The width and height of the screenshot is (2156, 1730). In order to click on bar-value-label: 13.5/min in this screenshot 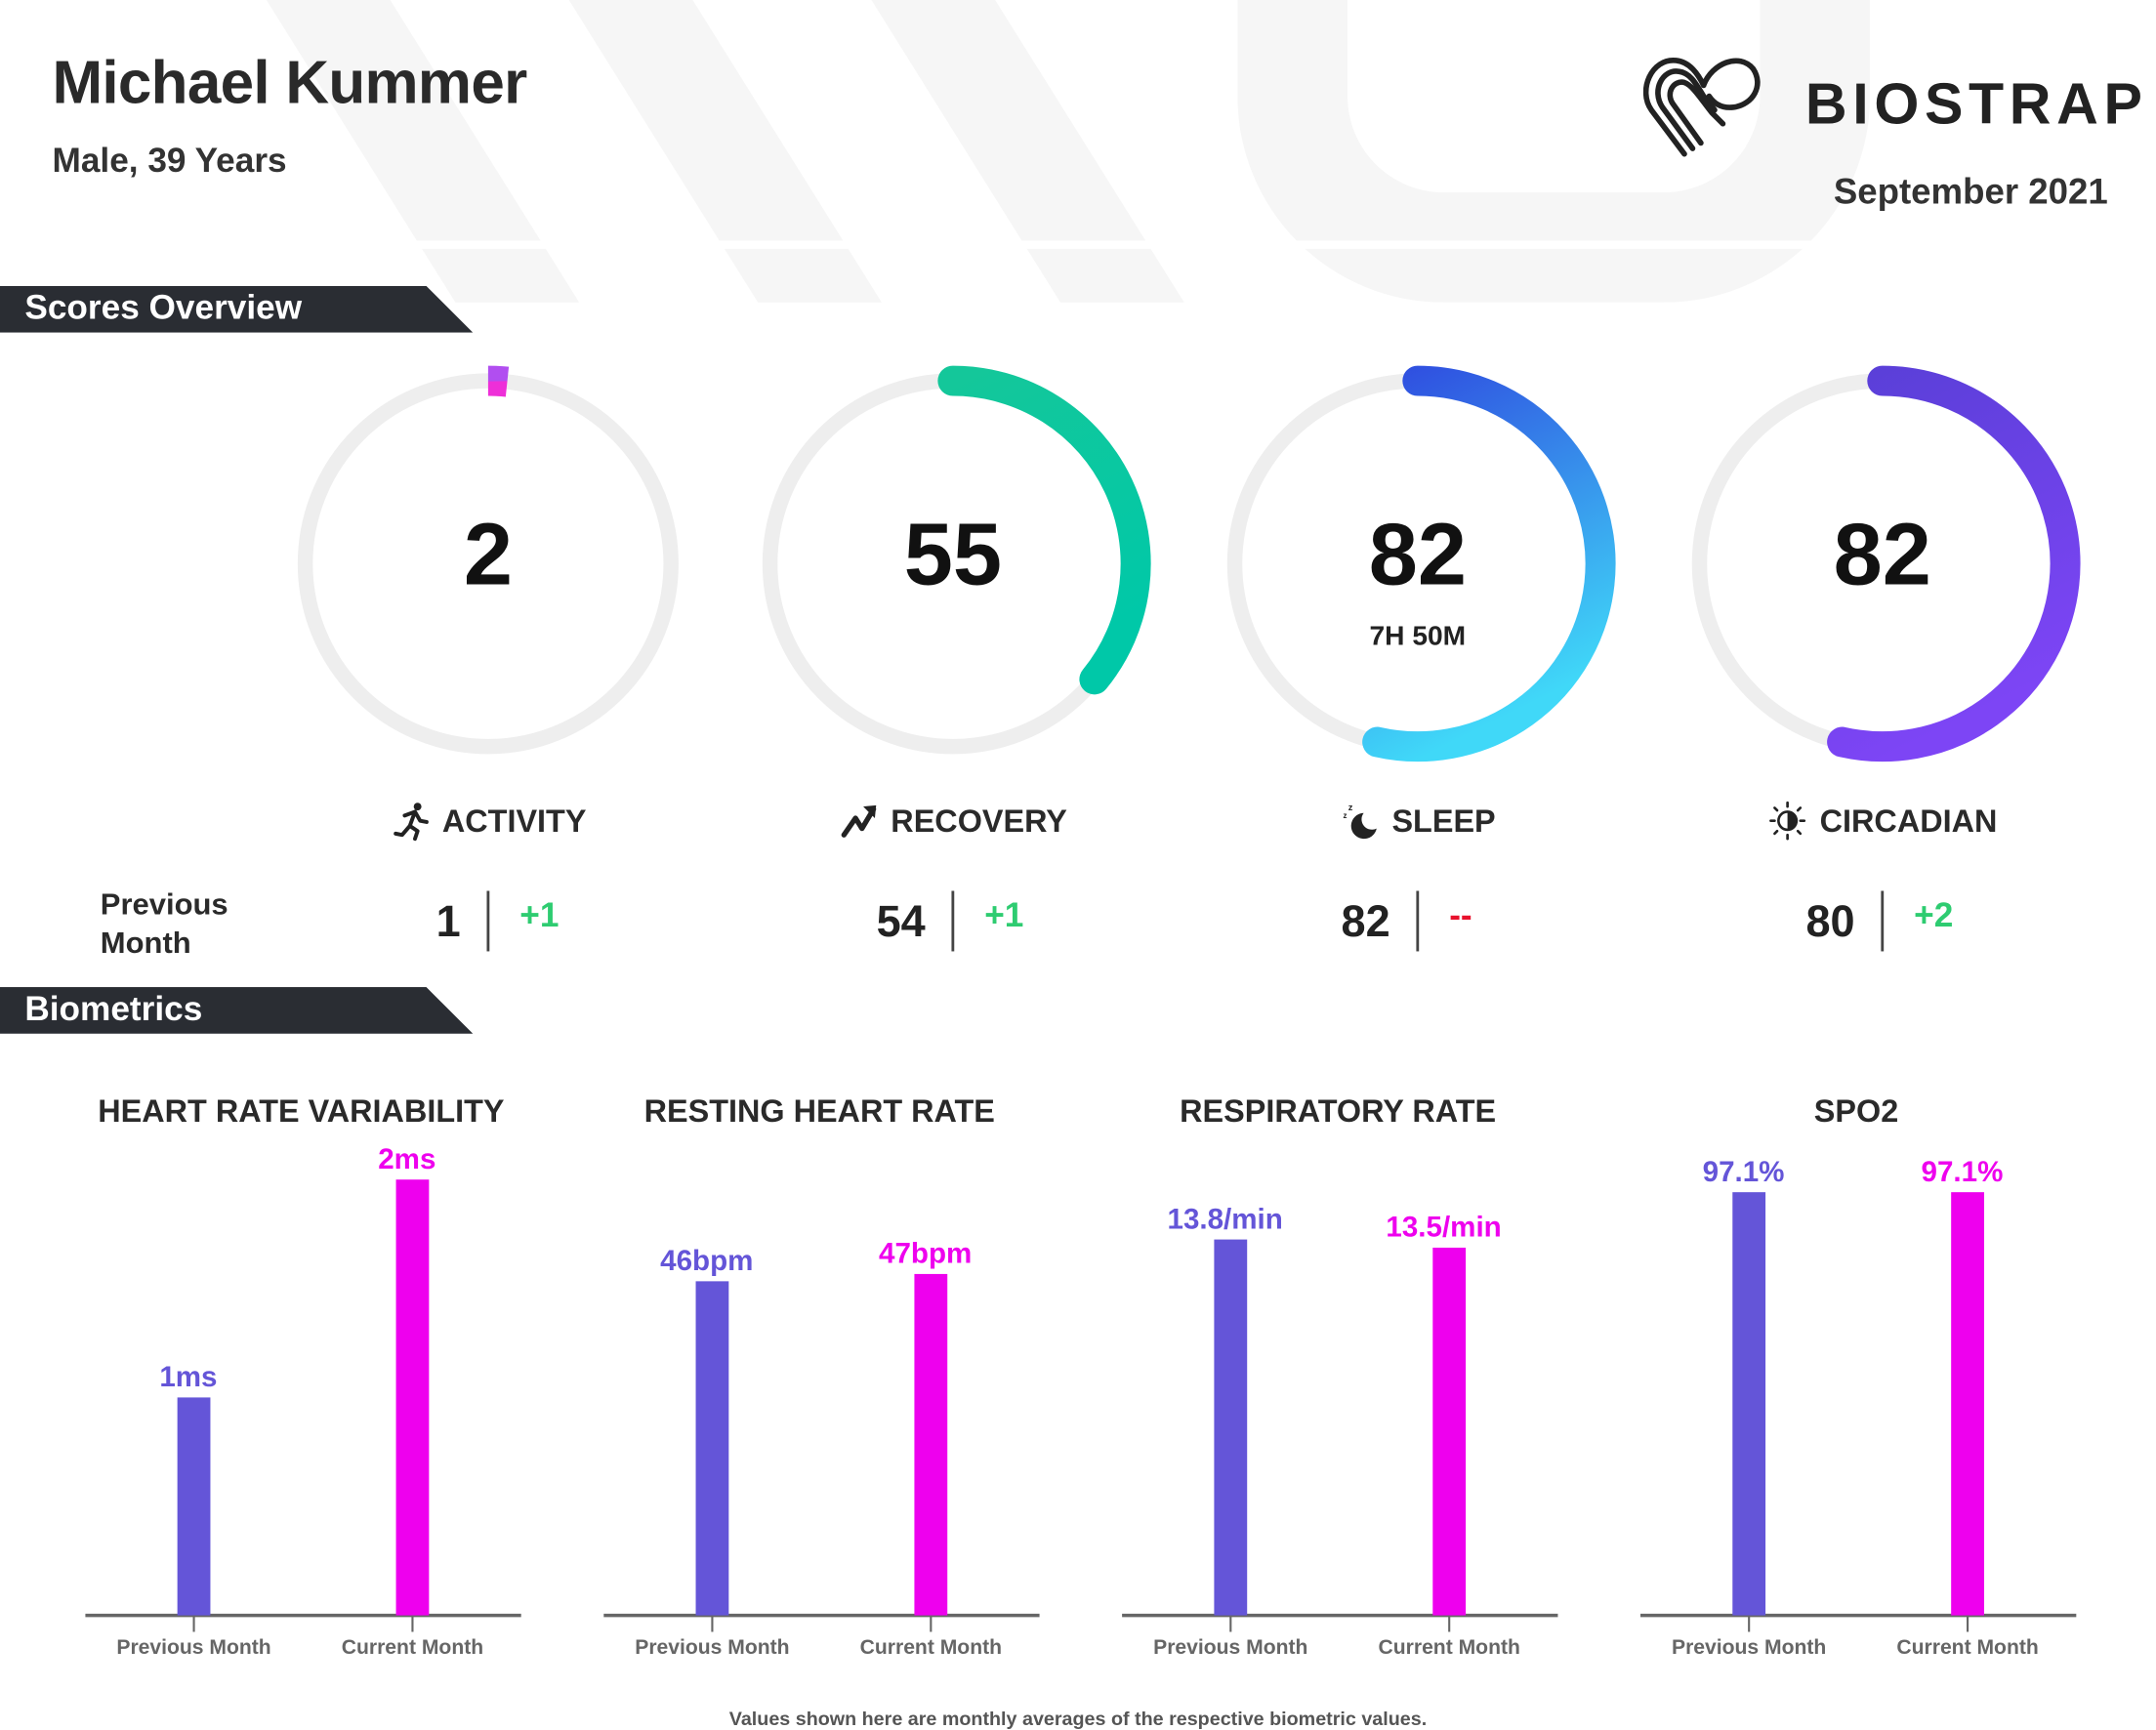, I will do `click(1443, 1228)`.